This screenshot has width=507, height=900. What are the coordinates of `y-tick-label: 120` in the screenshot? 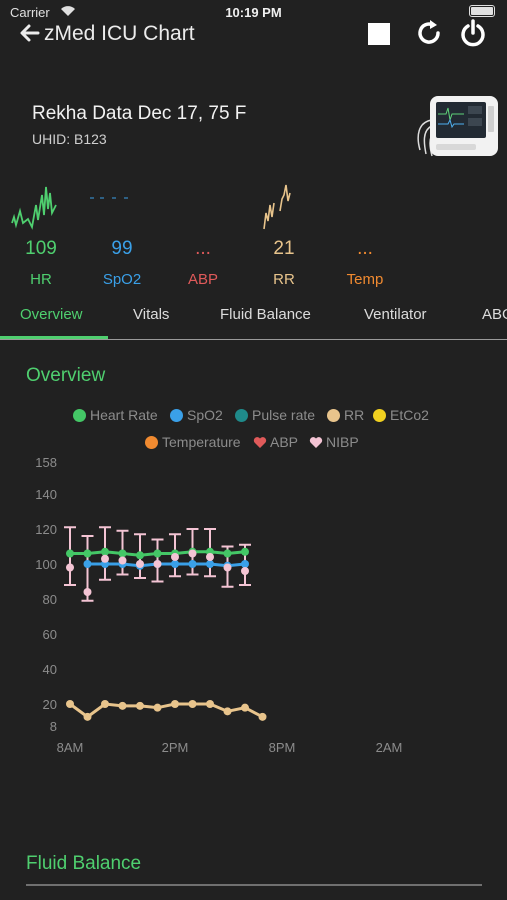 It's located at (46, 529).